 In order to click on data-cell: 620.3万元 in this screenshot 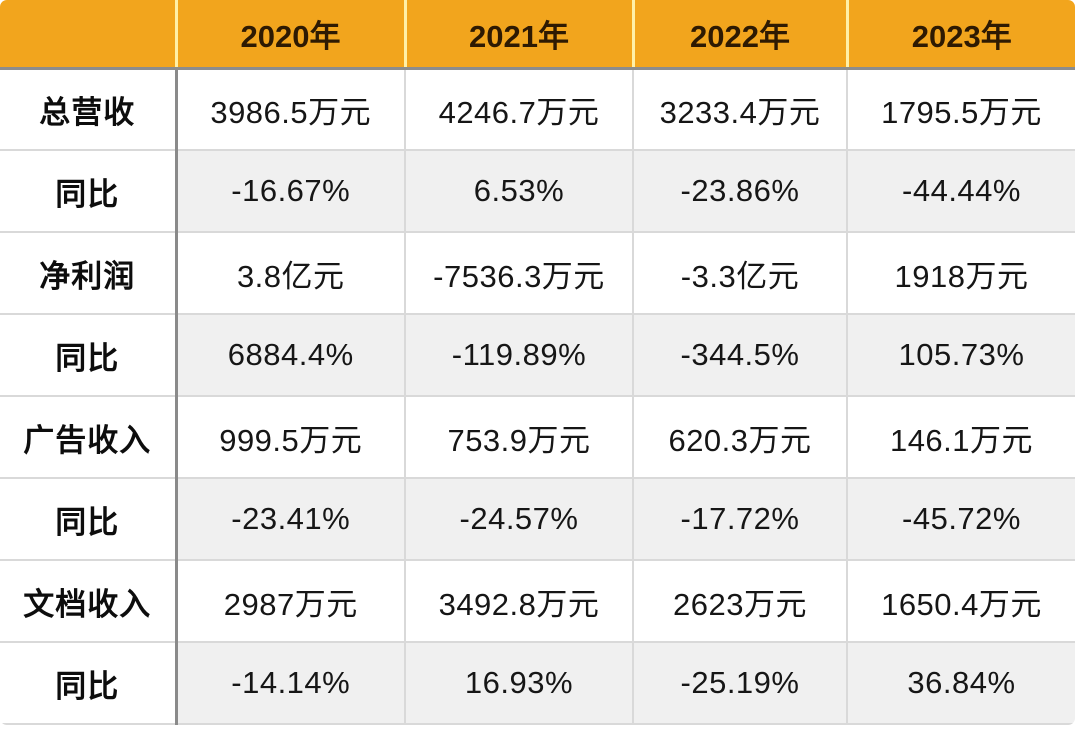, I will do `click(740, 437)`.